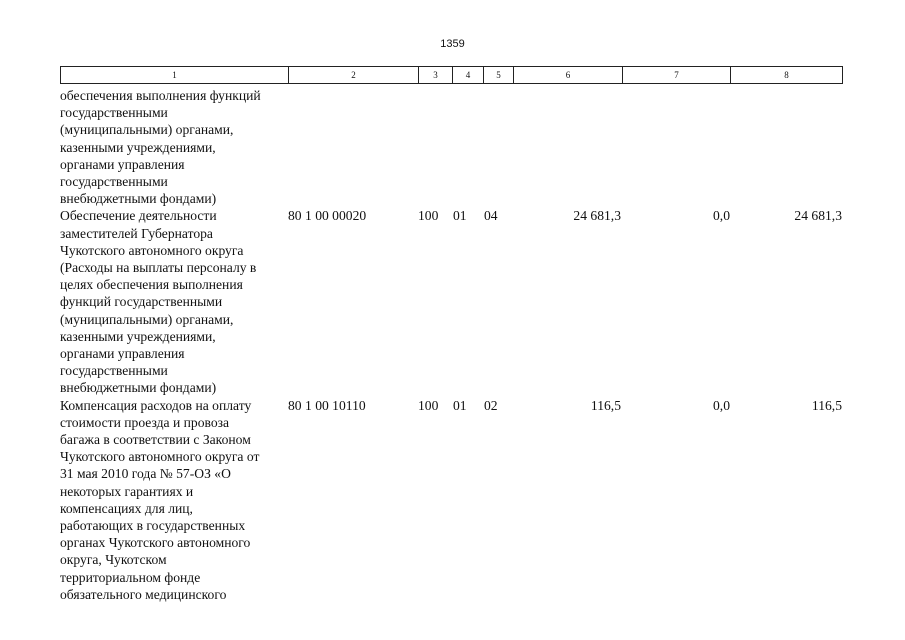 Image resolution: width=905 pixels, height=640 pixels. Describe the element at coordinates (353, 75) in the screenshot. I see `column-header-2: 2` at that location.